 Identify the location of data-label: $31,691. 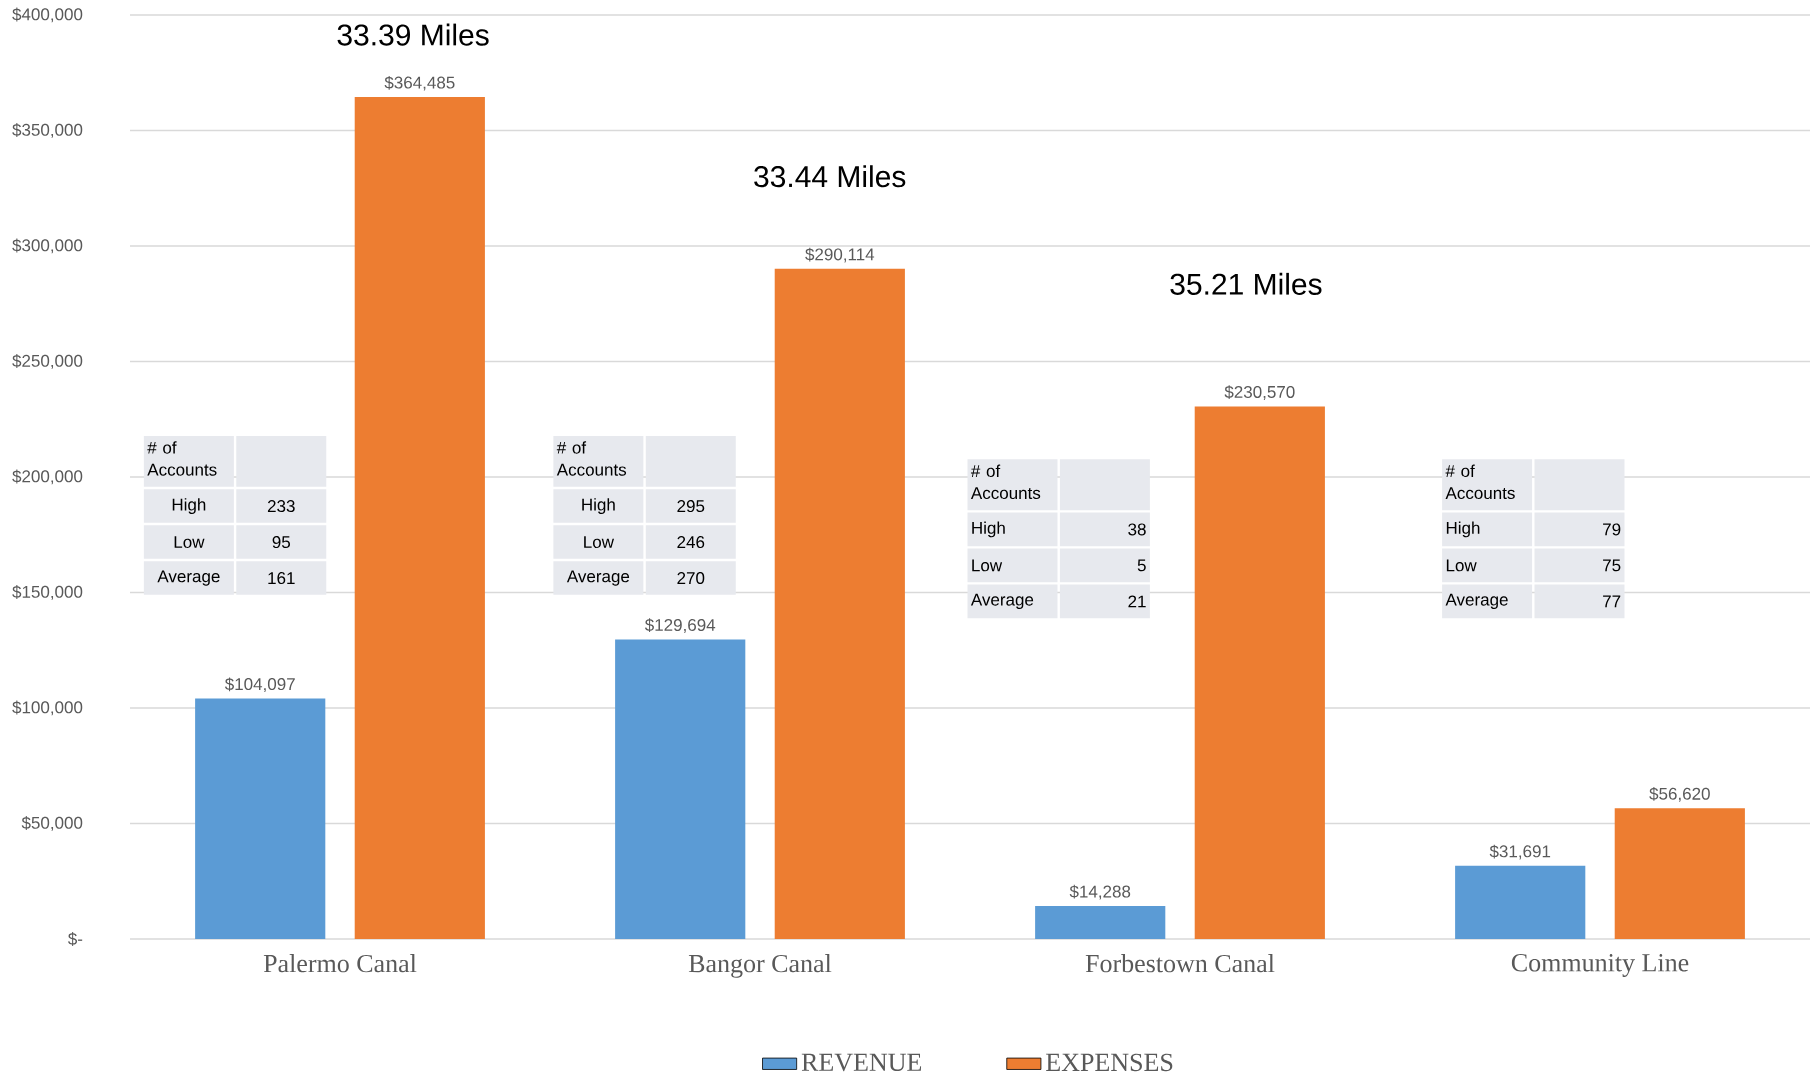
(1520, 852).